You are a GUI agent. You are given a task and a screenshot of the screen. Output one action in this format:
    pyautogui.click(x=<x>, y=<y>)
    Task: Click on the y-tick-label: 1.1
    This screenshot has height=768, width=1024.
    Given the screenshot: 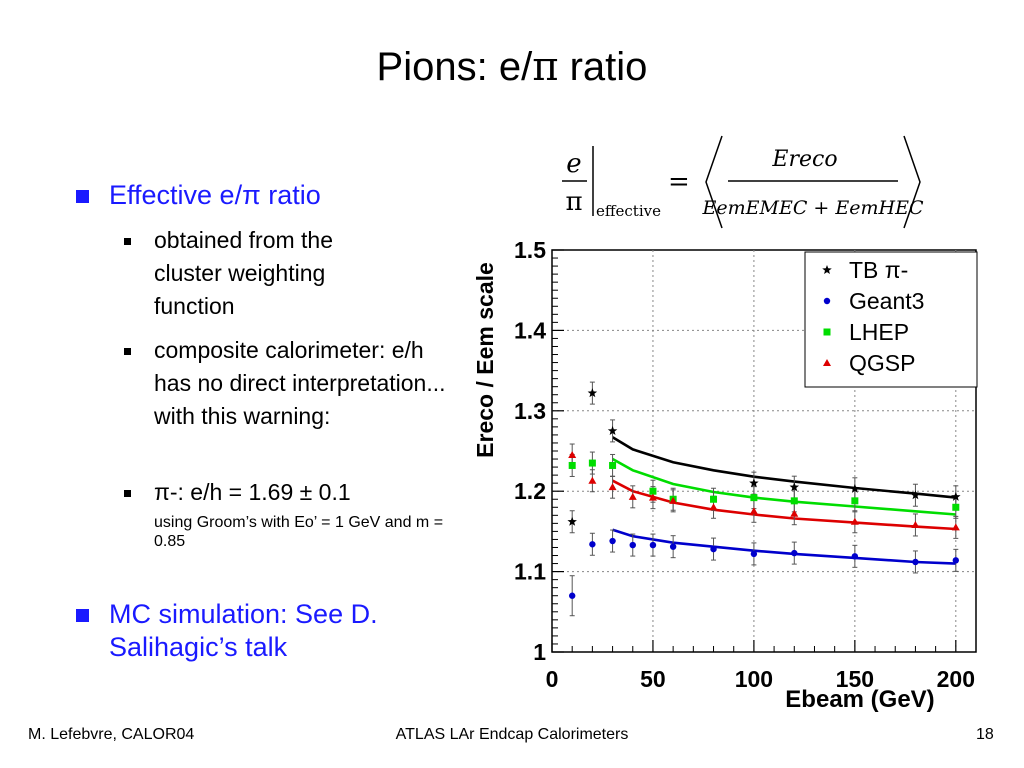 What is the action you would take?
    pyautogui.click(x=530, y=572)
    